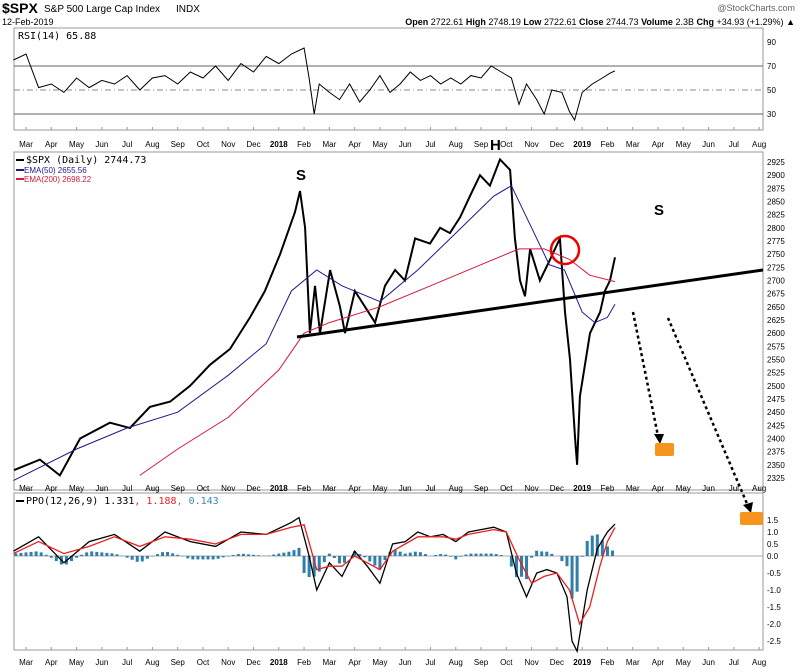 Image resolution: width=800 pixels, height=672 pixels. Describe the element at coordinates (776, 241) in the screenshot. I see `price-y-tick: 2775` at that location.